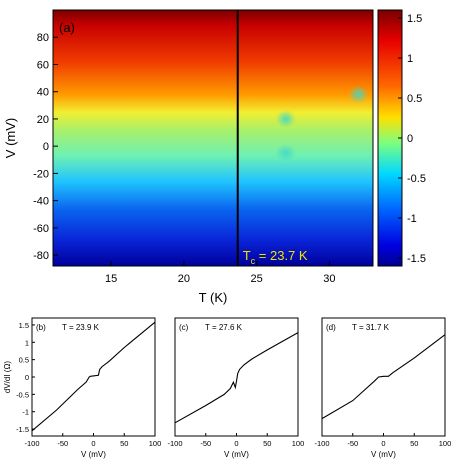 The image size is (463, 469). I want to click on y-axis-label: V (mV), so click(10, 138).